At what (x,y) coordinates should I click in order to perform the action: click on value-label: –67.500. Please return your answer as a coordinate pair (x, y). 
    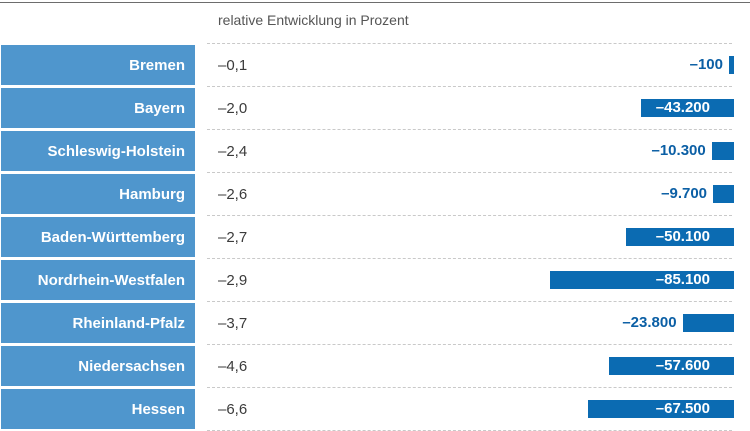
    Looking at the image, I should click on (682, 408).